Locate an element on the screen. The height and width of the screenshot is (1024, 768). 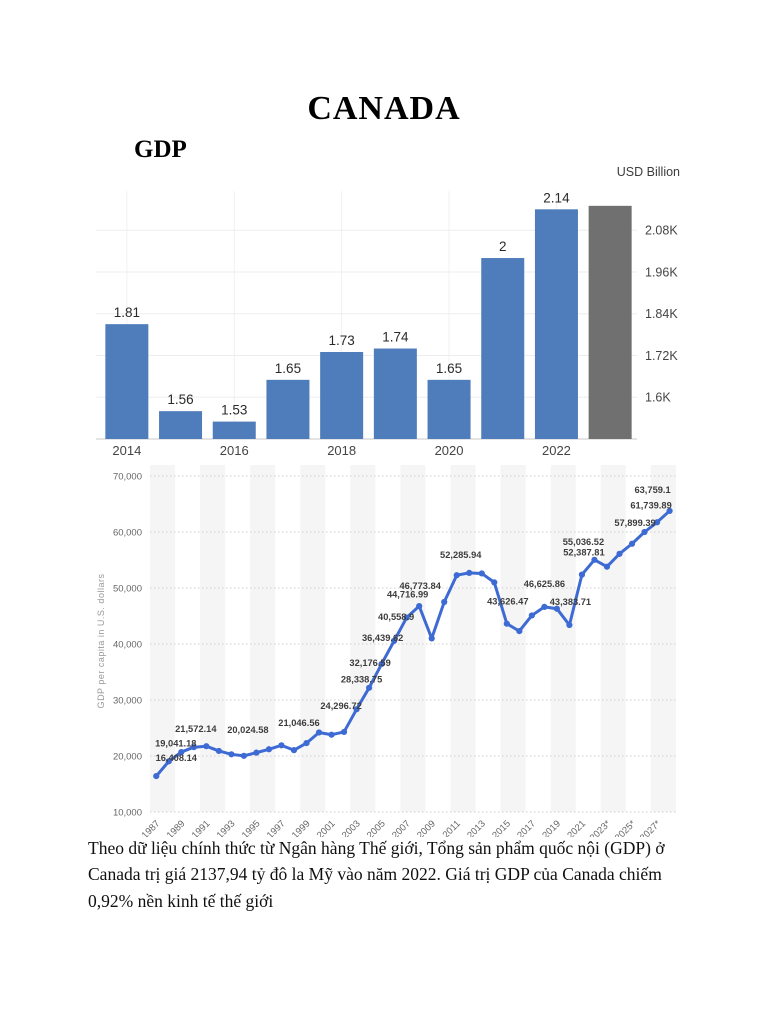
svg-text: 2.14 is located at coordinates (556, 197).